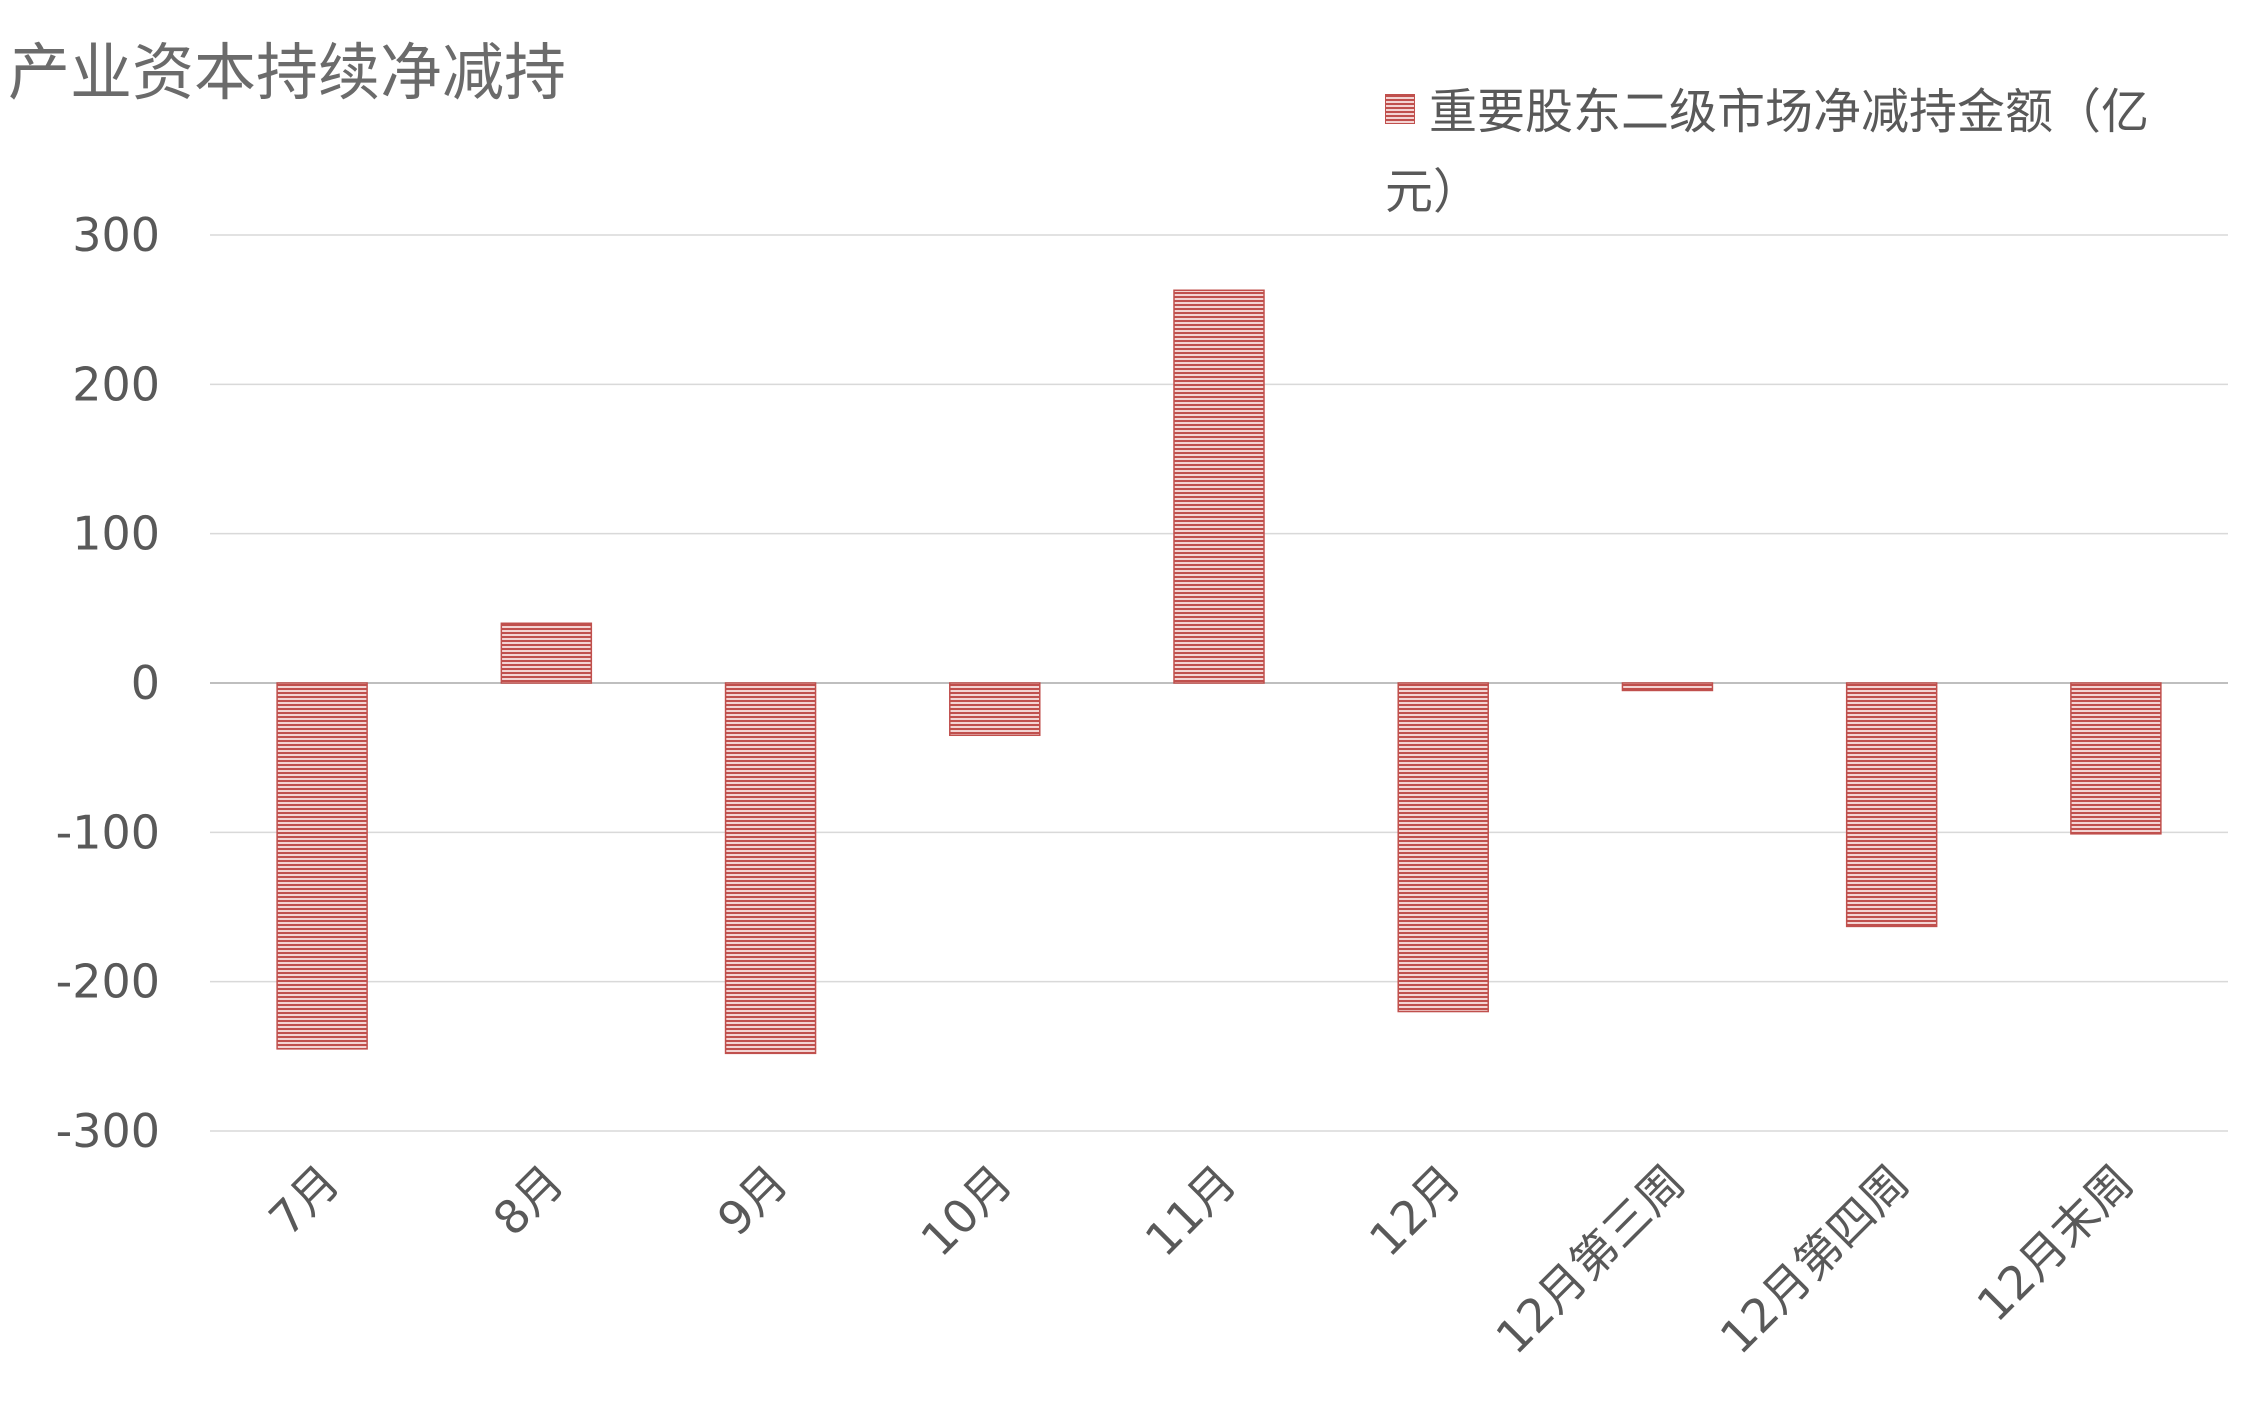 The image size is (2243, 1406). I want to click on y-tick-label: 100, so click(116, 534).